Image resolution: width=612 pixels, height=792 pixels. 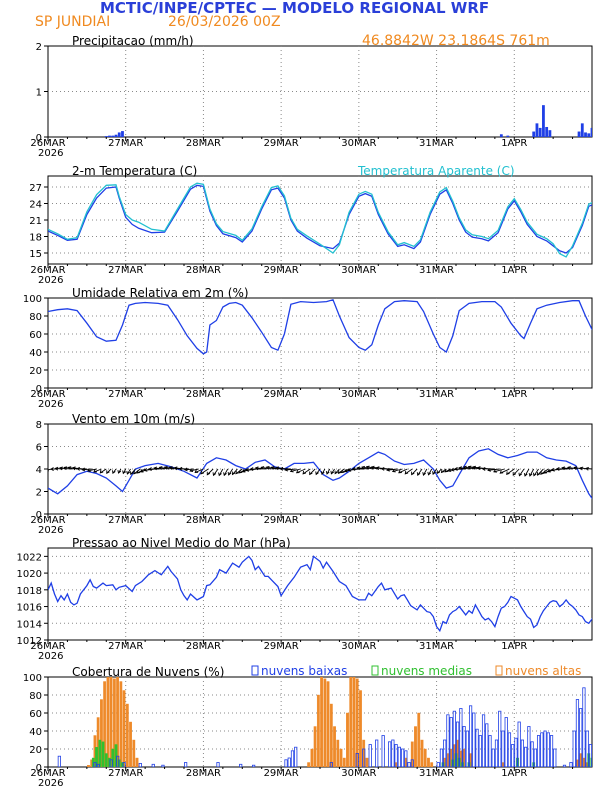 What do you see at coordinates (35, 714) in the screenshot?
I see `y-tick-label: 60` at bounding box center [35, 714].